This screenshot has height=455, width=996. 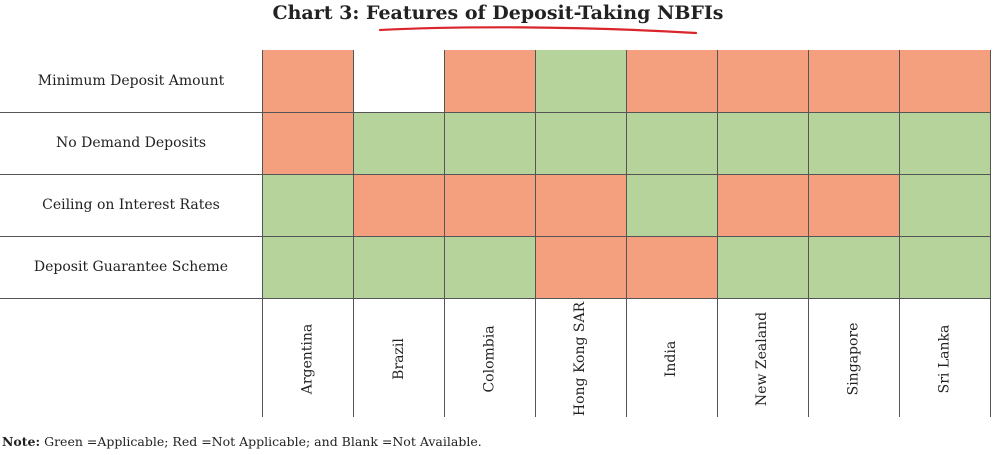 What do you see at coordinates (131, 267) in the screenshot?
I see `row-label: Deposit Guarantee Scheme` at bounding box center [131, 267].